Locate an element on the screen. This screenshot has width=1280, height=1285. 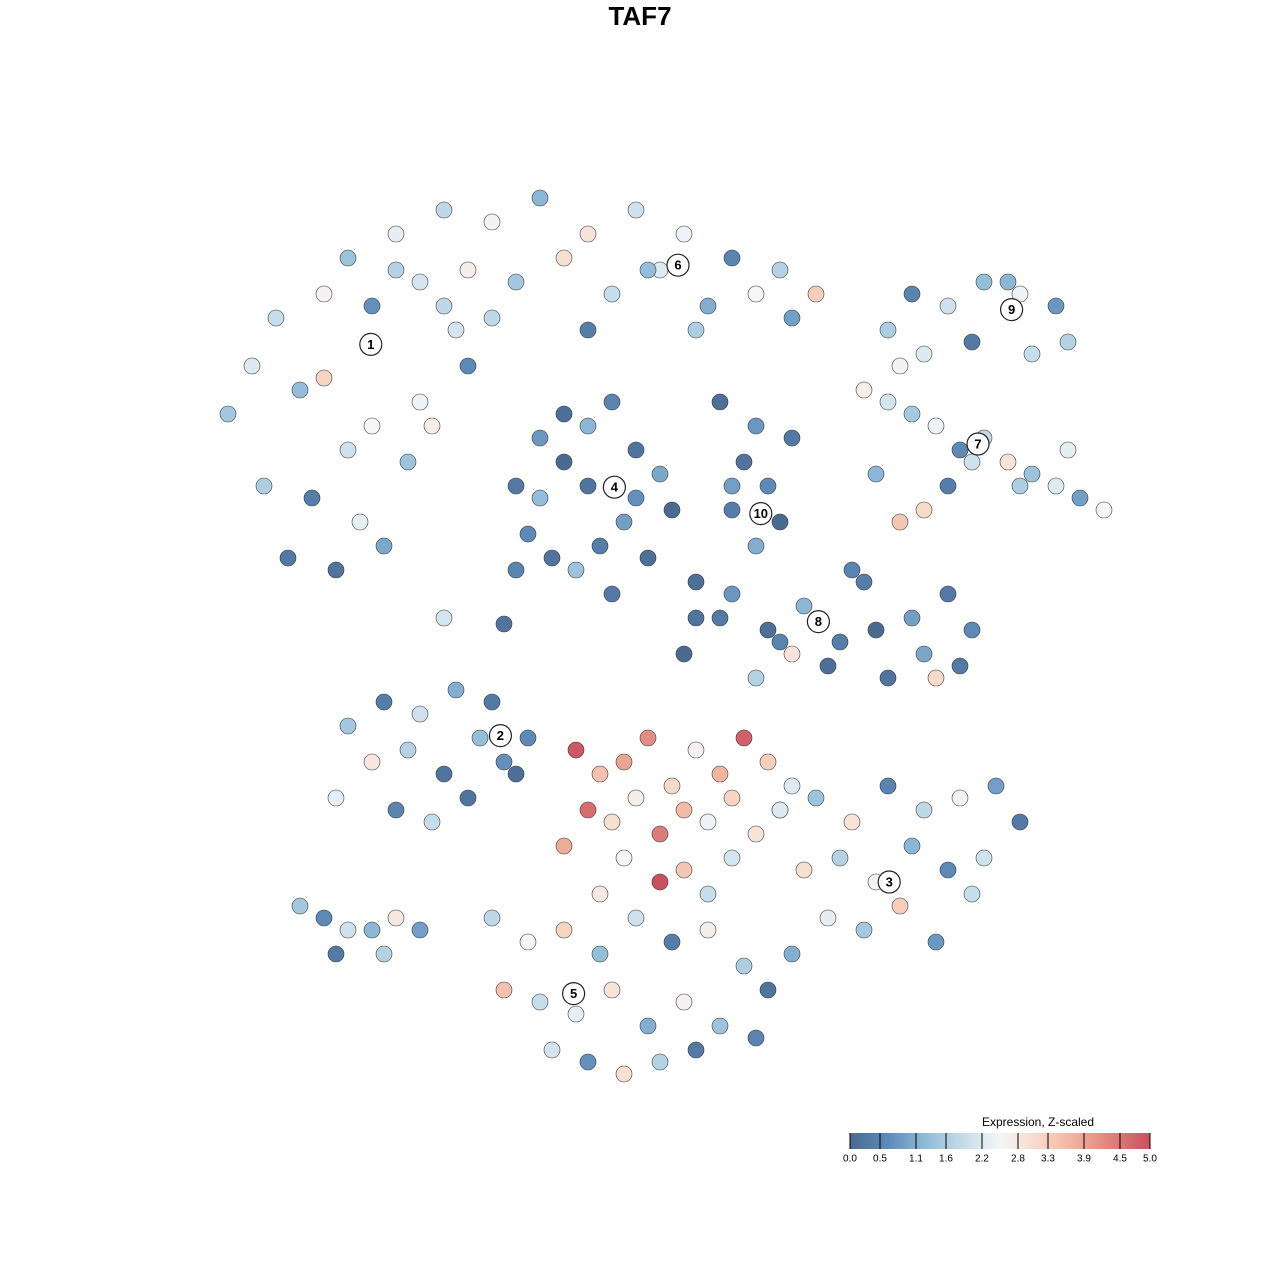
colorbar-tick-label: 4.5 is located at coordinates (1120, 1159).